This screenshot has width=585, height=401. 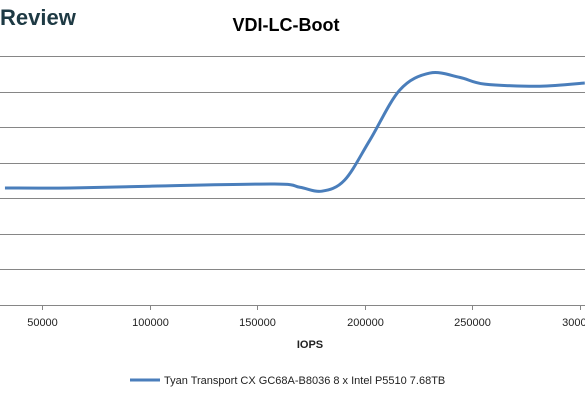 I want to click on x-axis-title: IOPS, so click(x=310, y=345).